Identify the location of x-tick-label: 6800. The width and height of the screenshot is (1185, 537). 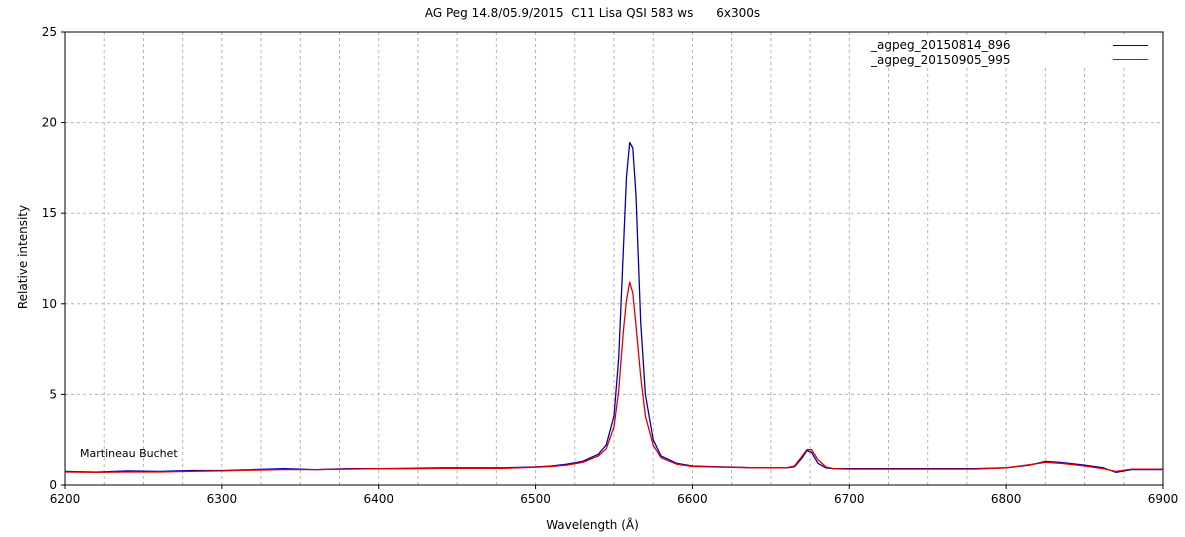
(1006, 499).